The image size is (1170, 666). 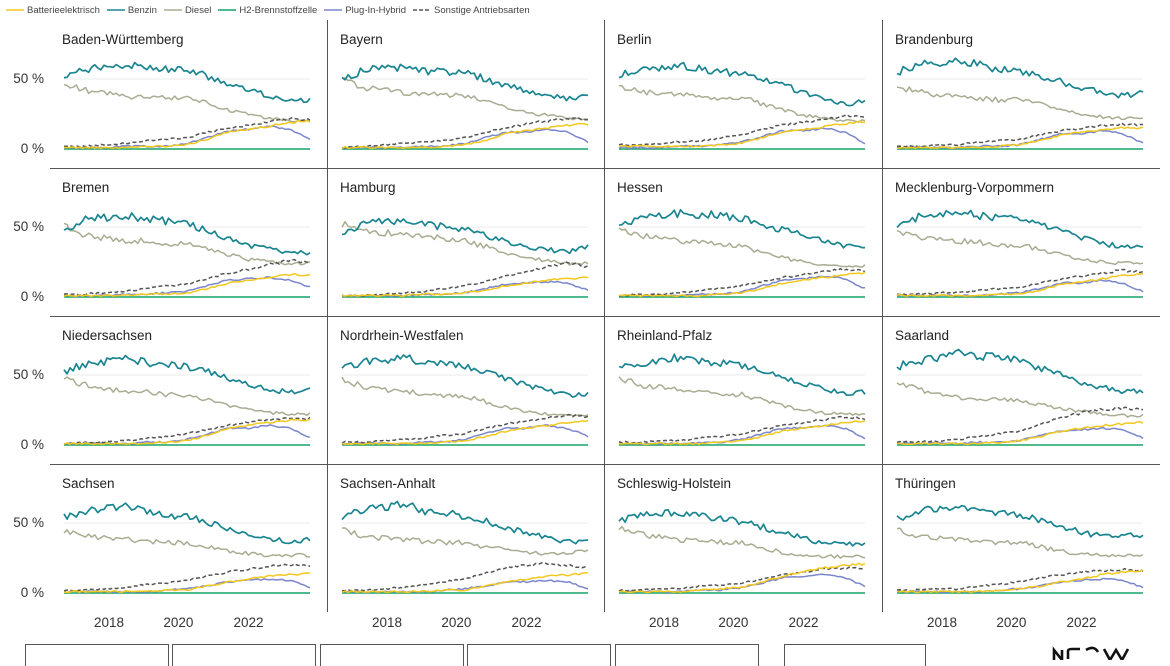 I want to click on bottom-toolbar, so click(x=585, y=655).